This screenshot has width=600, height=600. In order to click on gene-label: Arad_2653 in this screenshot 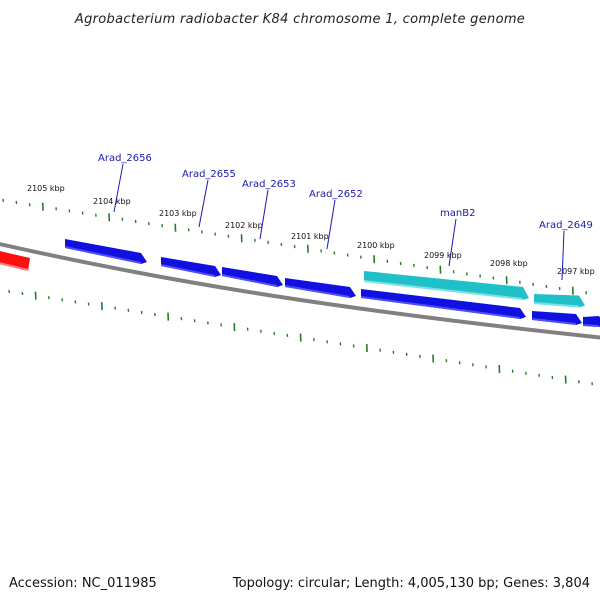, I will do `click(269, 184)`.